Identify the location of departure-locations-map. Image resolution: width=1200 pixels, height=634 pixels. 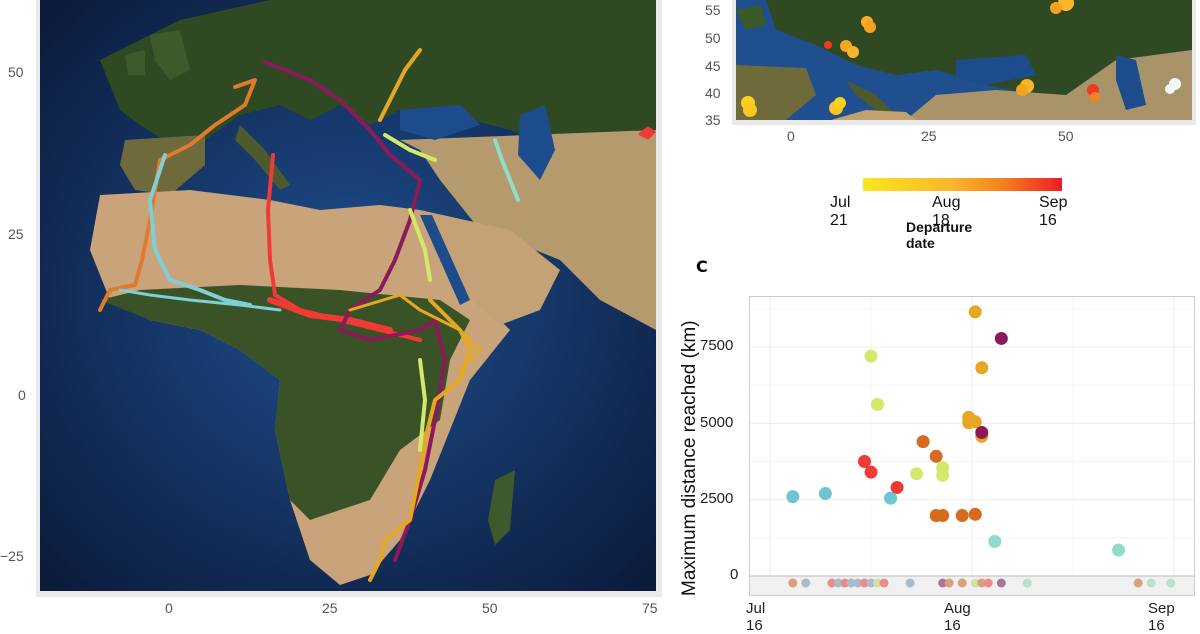
(964, 60).